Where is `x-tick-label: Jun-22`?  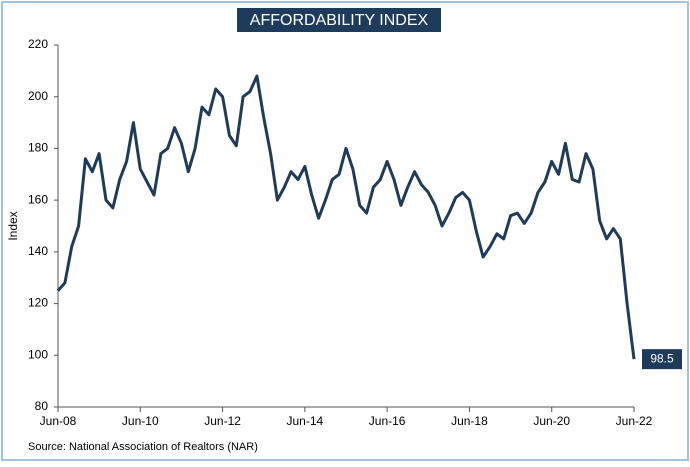
x-tick-label: Jun-22 is located at coordinates (634, 421).